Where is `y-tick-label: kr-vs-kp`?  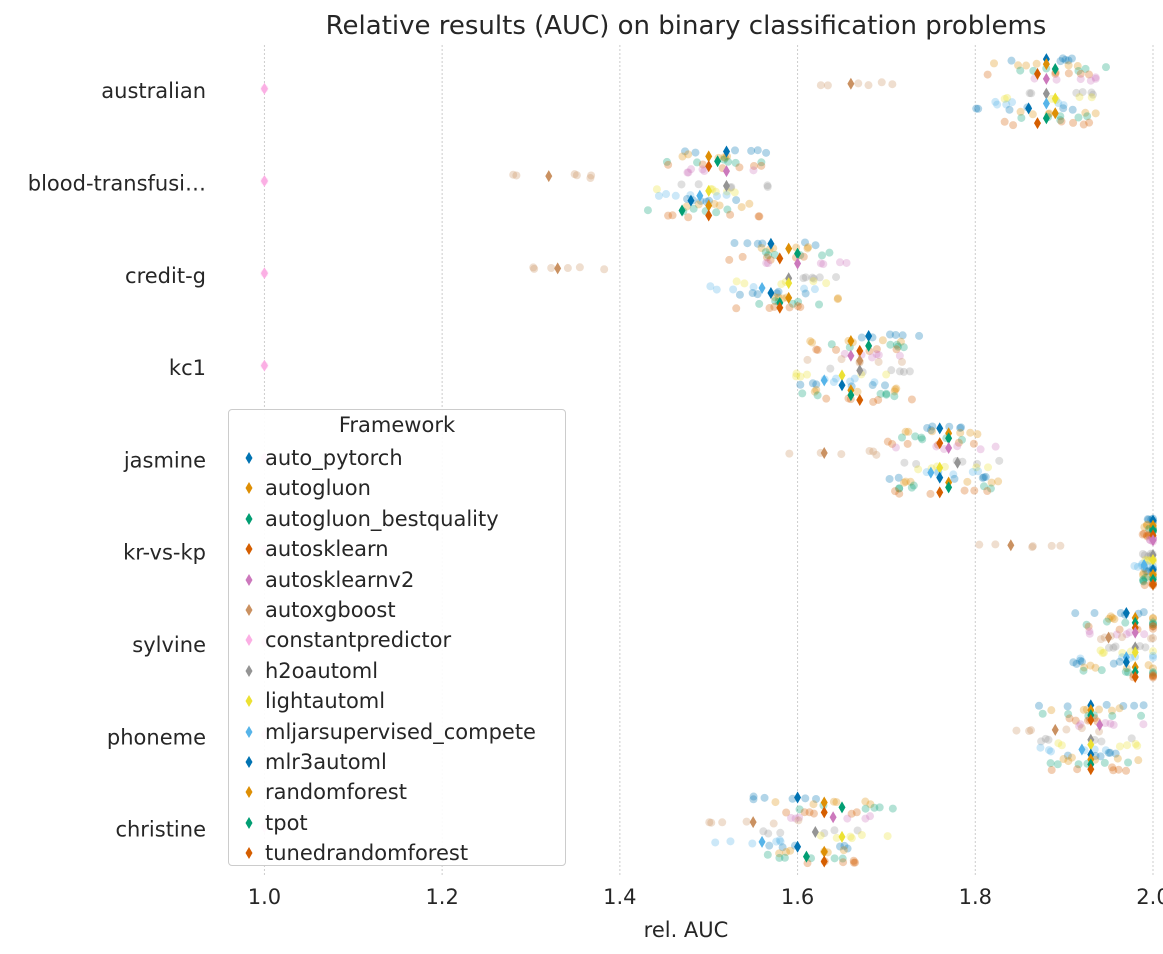
y-tick-label: kr-vs-kp is located at coordinates (164, 553).